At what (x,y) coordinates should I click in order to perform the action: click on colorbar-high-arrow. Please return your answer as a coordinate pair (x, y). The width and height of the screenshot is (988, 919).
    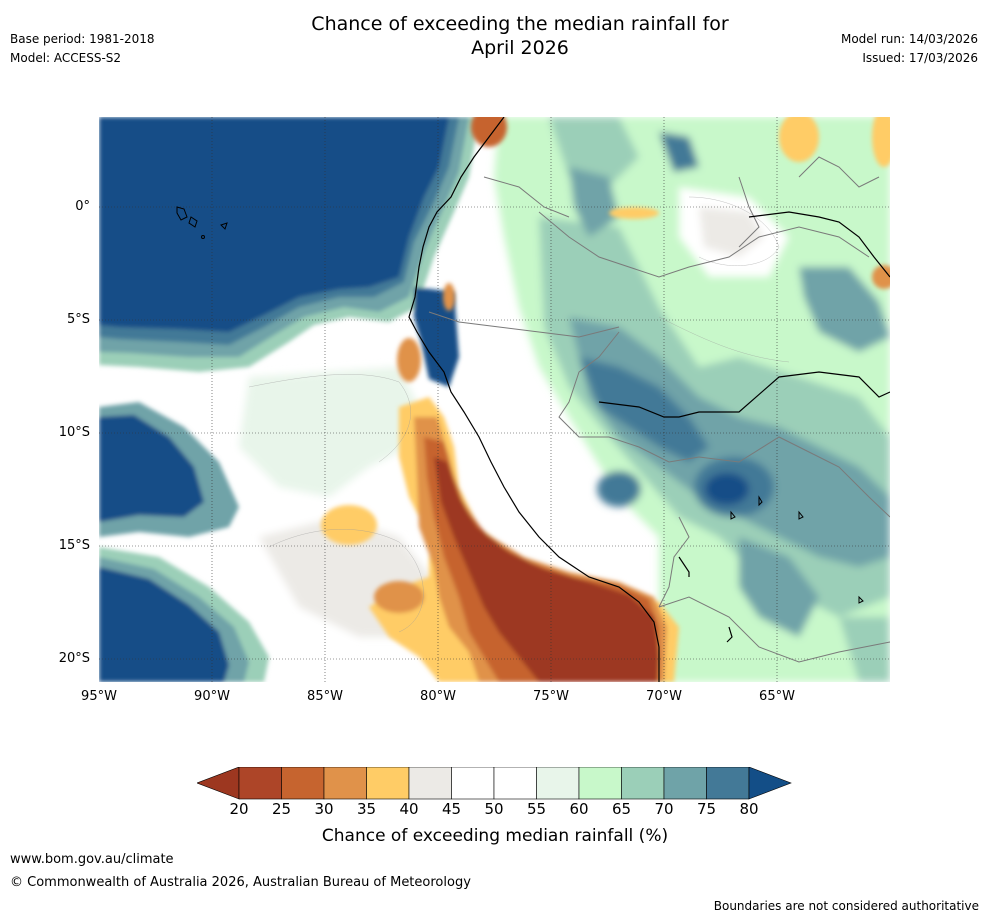
    Looking at the image, I should click on (770, 783).